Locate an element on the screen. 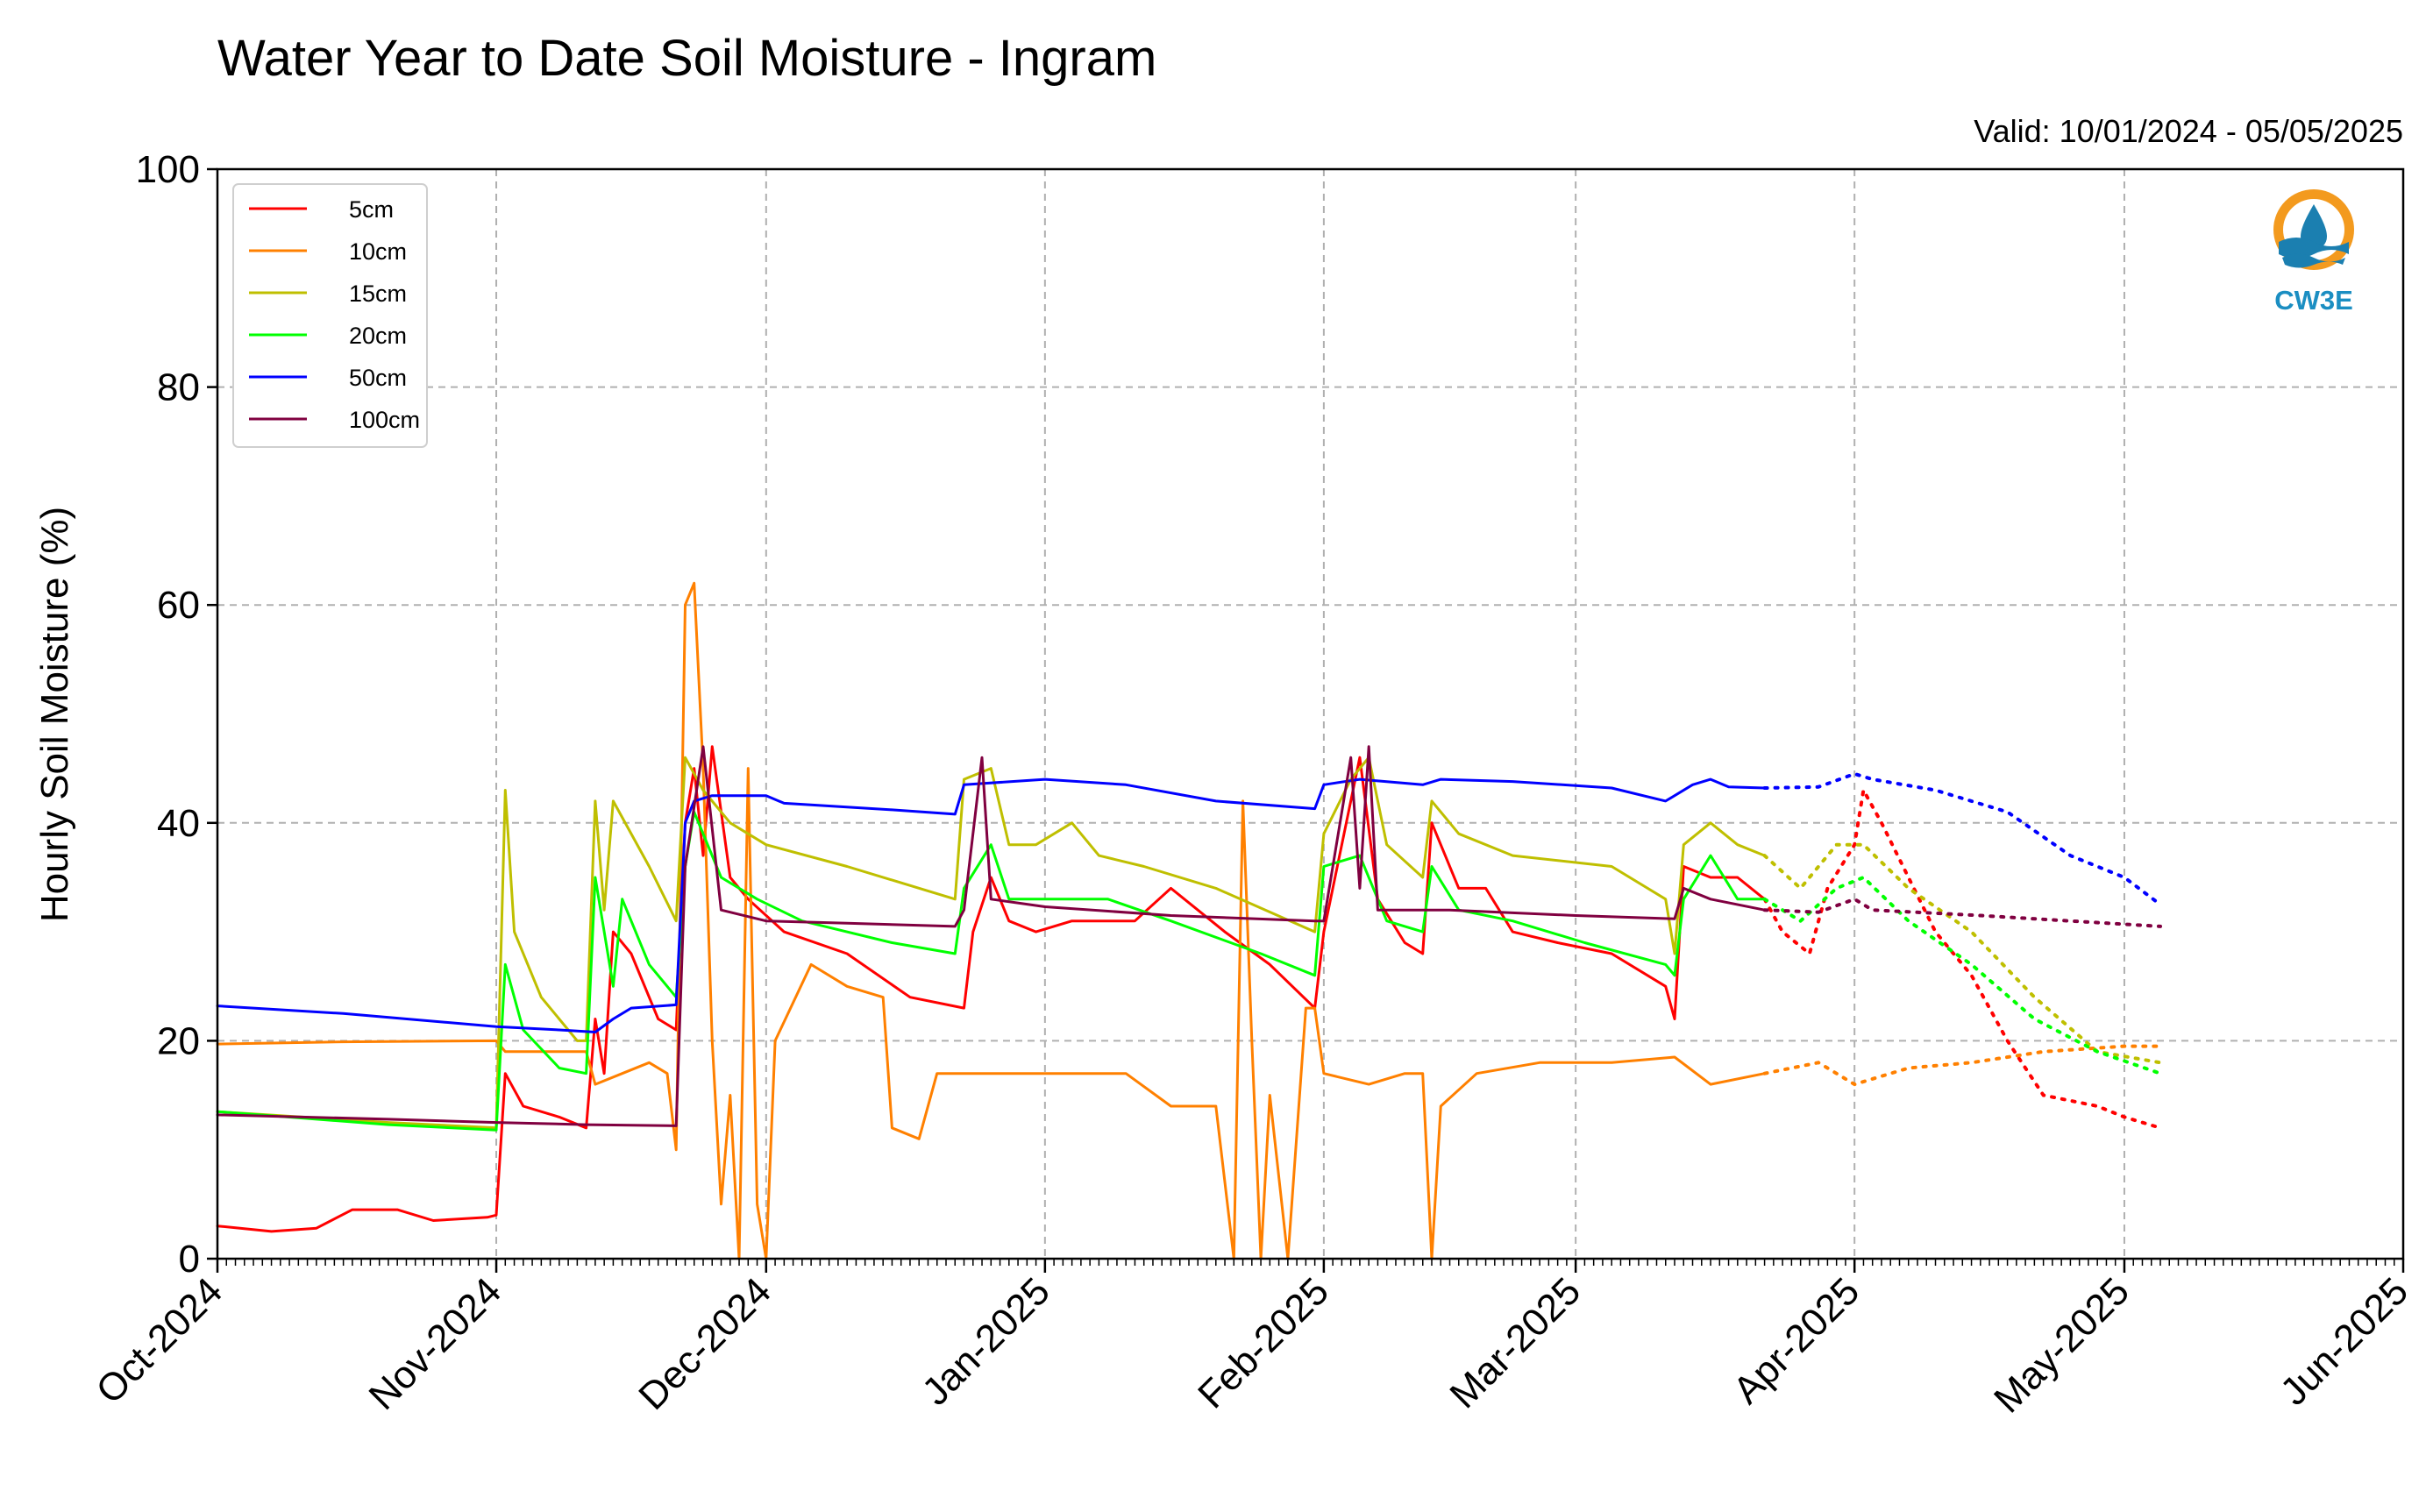 The image size is (2426, 1512). series-line-20cm is located at coordinates (991, 971).